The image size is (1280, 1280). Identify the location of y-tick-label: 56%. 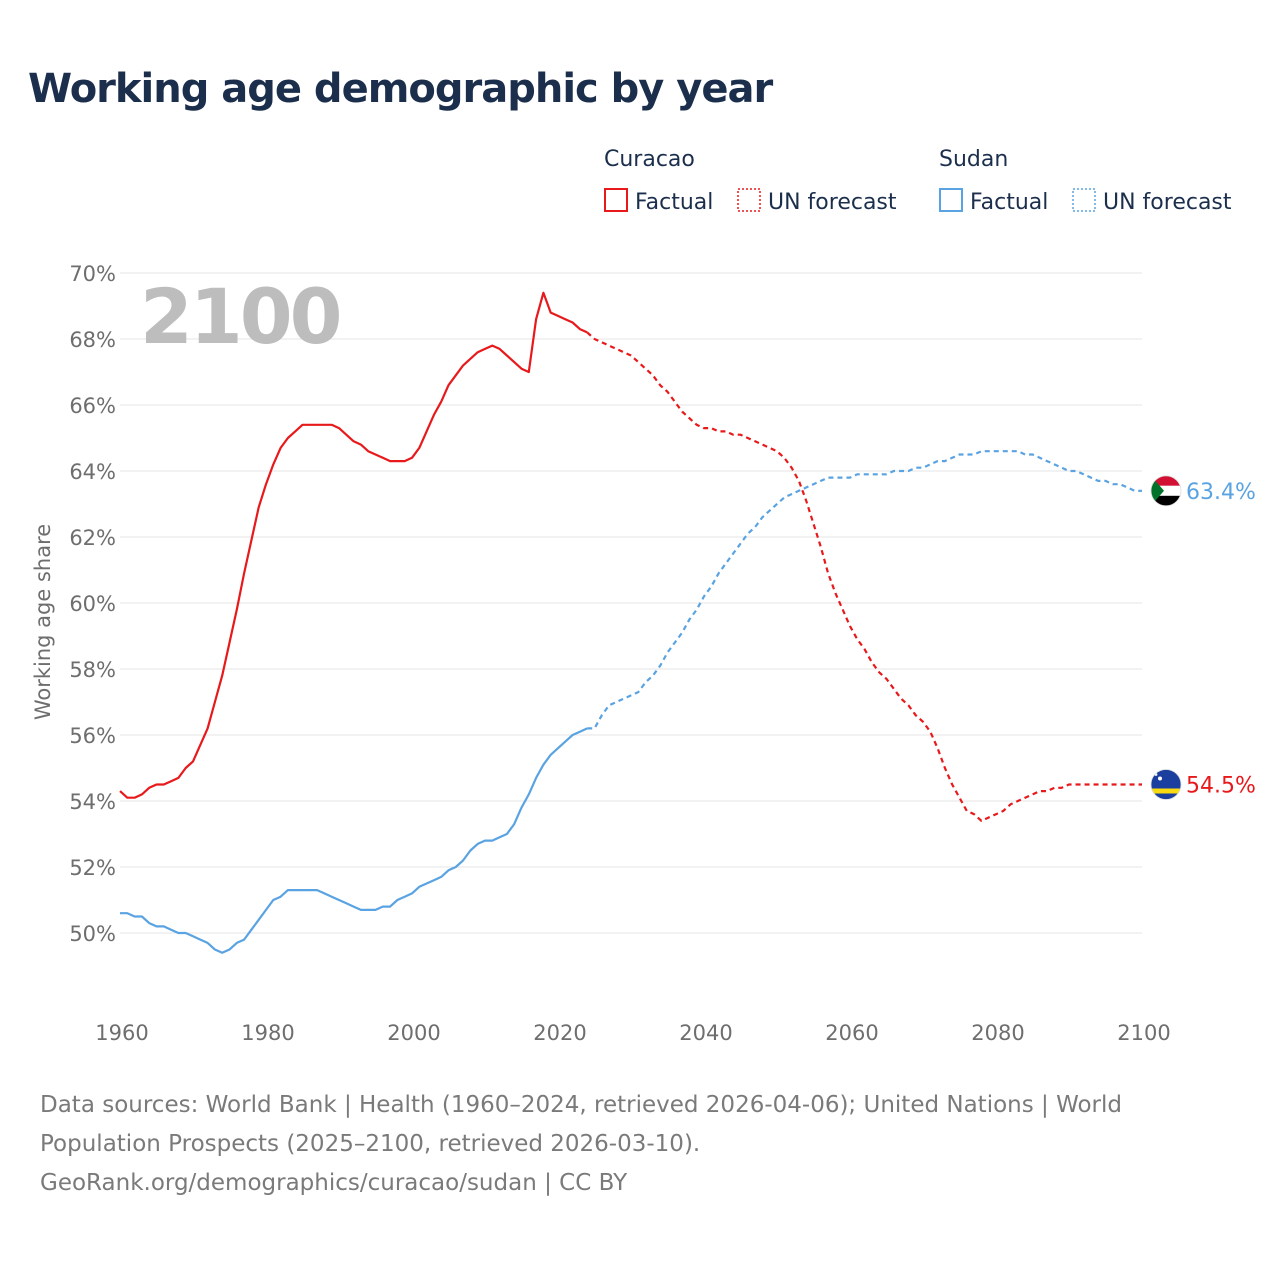
(92, 736).